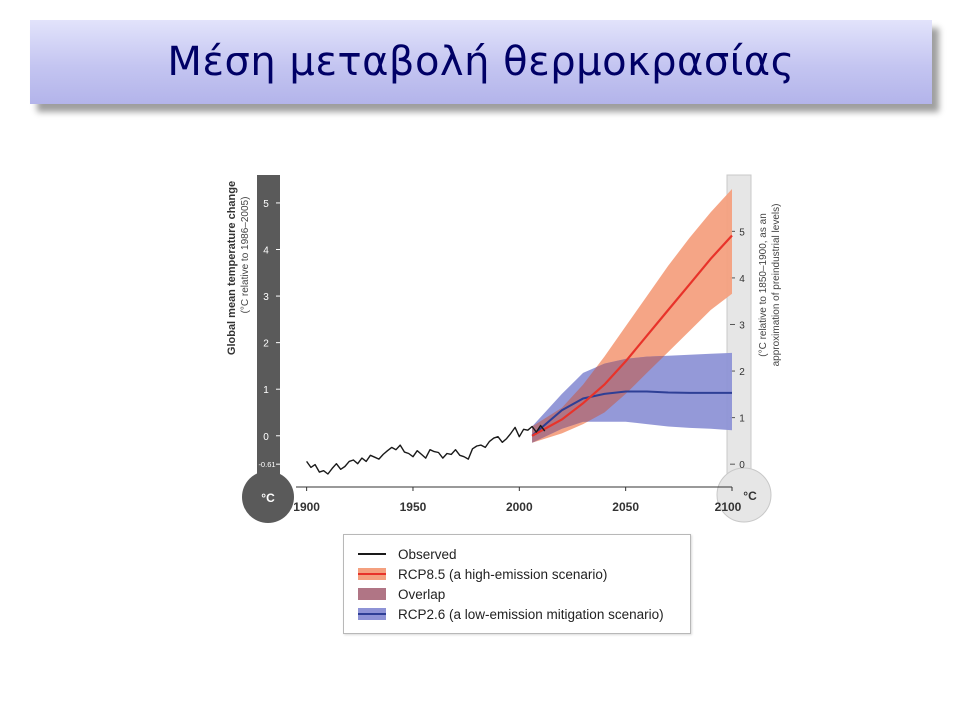 The width and height of the screenshot is (960, 720). Describe the element at coordinates (742, 279) in the screenshot. I see `right-tick-label: 4` at that location.